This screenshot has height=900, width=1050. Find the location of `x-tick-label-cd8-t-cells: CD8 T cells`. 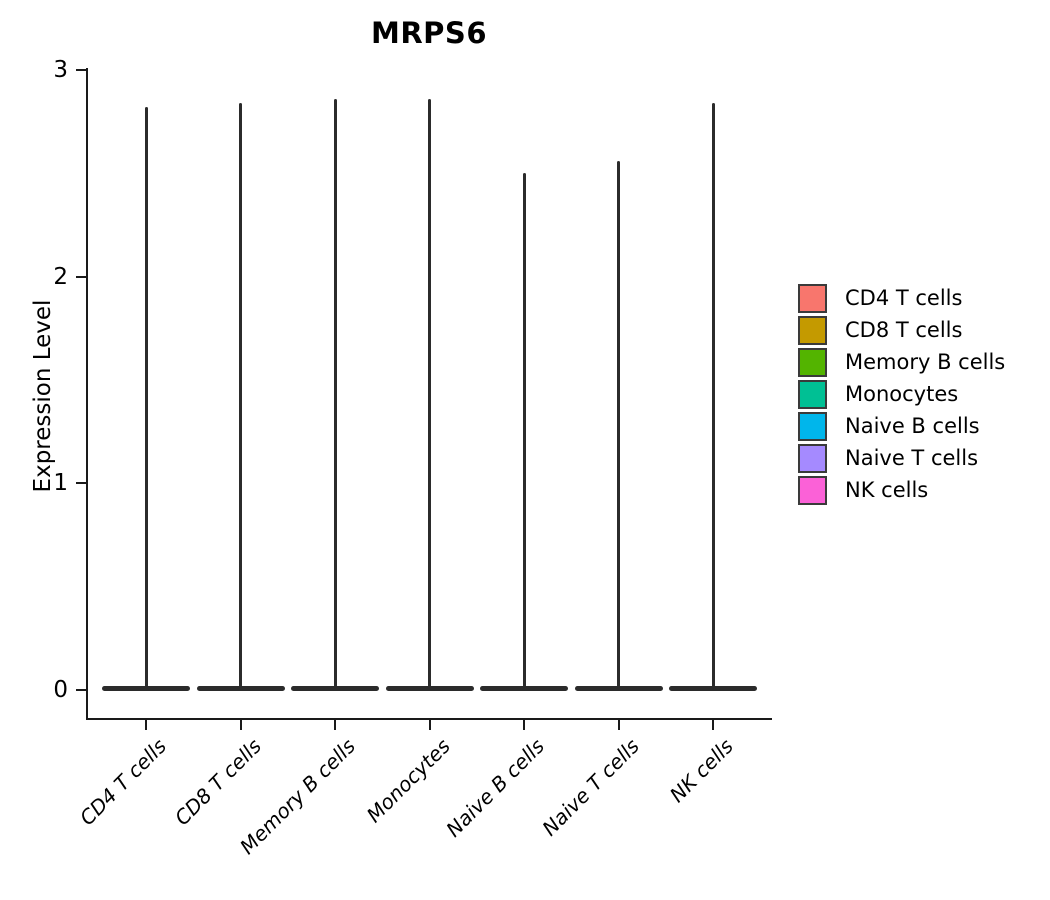

x-tick-label-cd8-t-cells: CD8 T cells is located at coordinates (217, 782).